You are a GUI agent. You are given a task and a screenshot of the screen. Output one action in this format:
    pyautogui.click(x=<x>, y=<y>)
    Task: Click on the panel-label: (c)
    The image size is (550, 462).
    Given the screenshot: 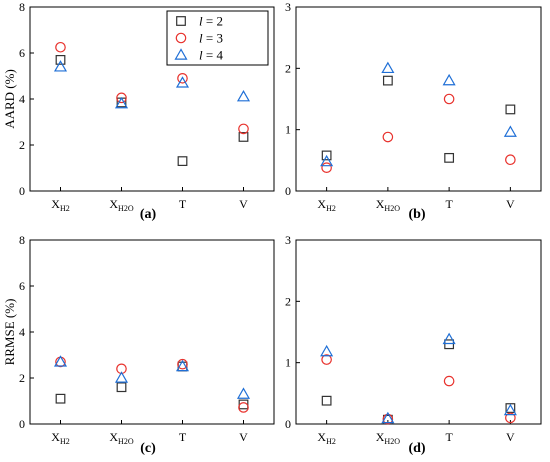 What is the action you would take?
    pyautogui.click(x=148, y=448)
    